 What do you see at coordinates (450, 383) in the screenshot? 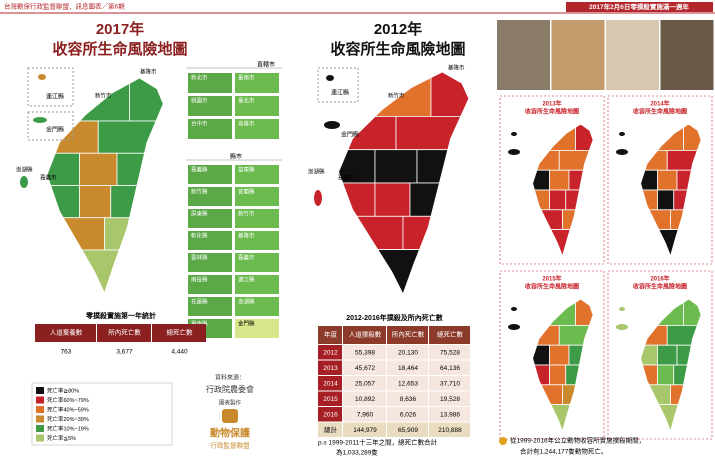
I see `text: 37,710` at bounding box center [450, 383].